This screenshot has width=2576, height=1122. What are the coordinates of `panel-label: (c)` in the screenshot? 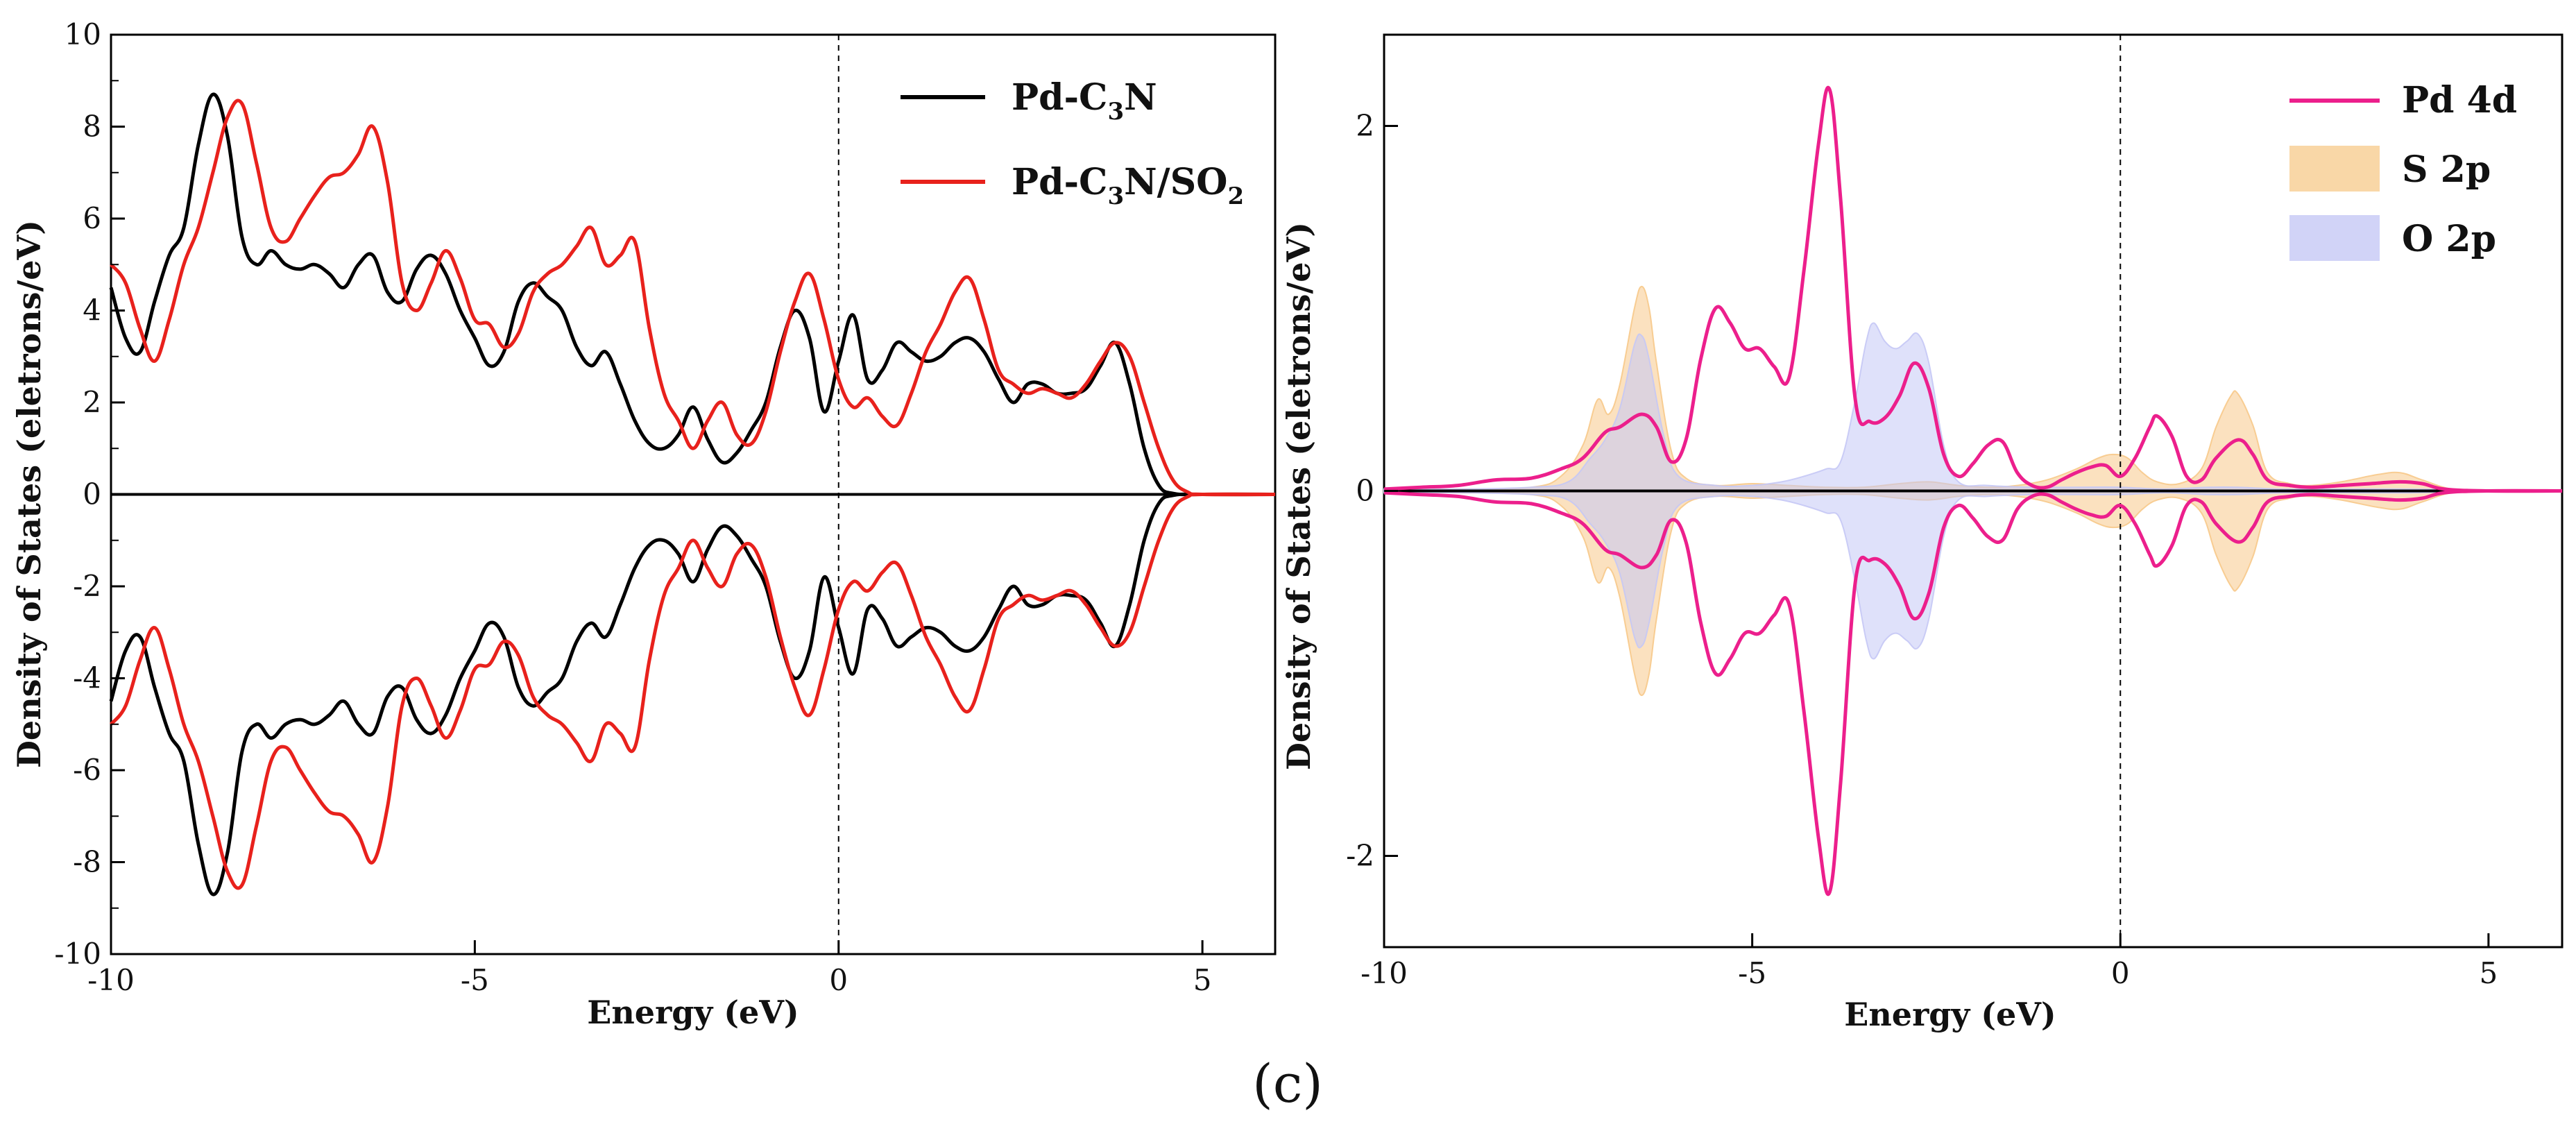 It's located at (1287, 1083).